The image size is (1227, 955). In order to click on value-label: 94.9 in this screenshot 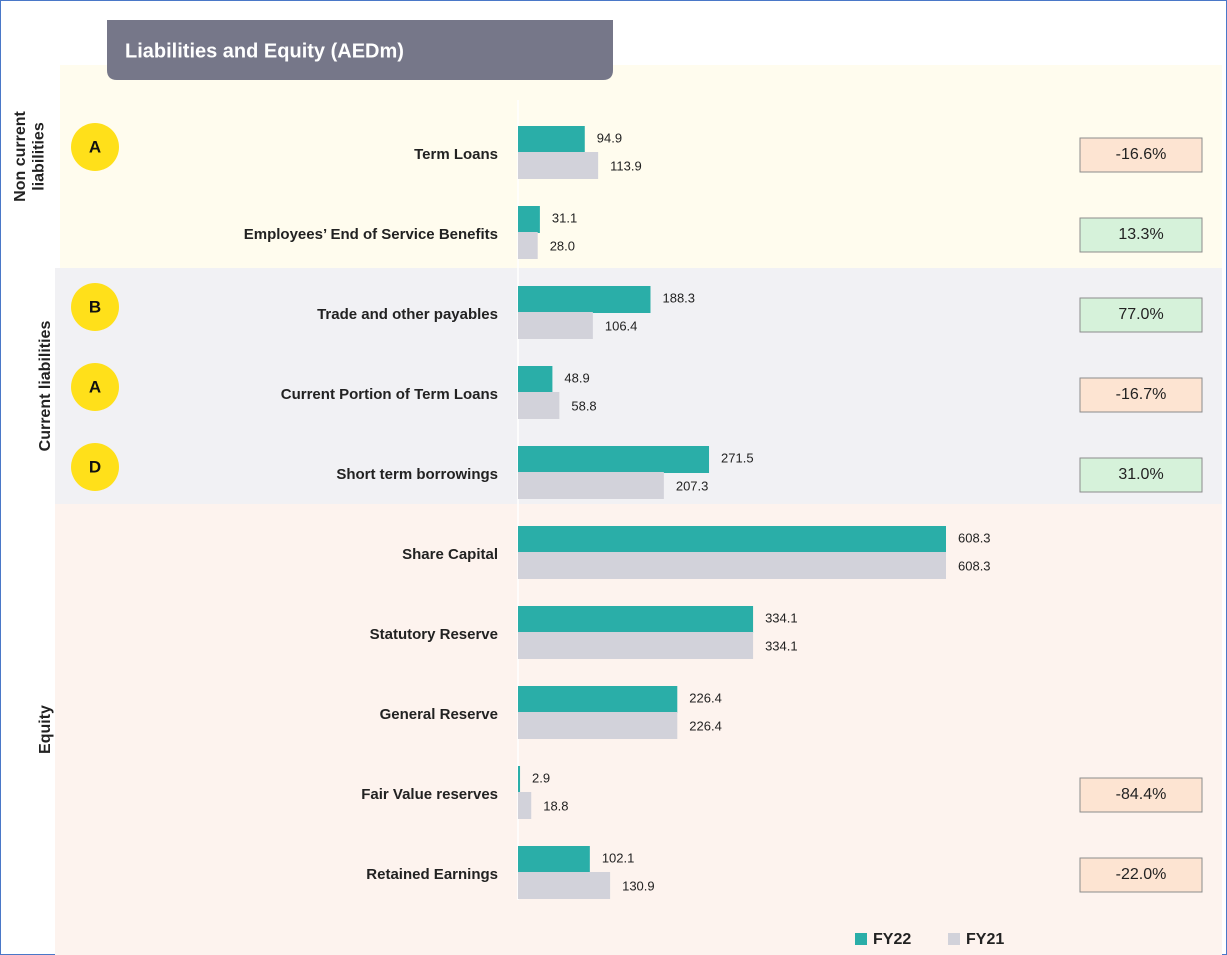, I will do `click(609, 137)`.